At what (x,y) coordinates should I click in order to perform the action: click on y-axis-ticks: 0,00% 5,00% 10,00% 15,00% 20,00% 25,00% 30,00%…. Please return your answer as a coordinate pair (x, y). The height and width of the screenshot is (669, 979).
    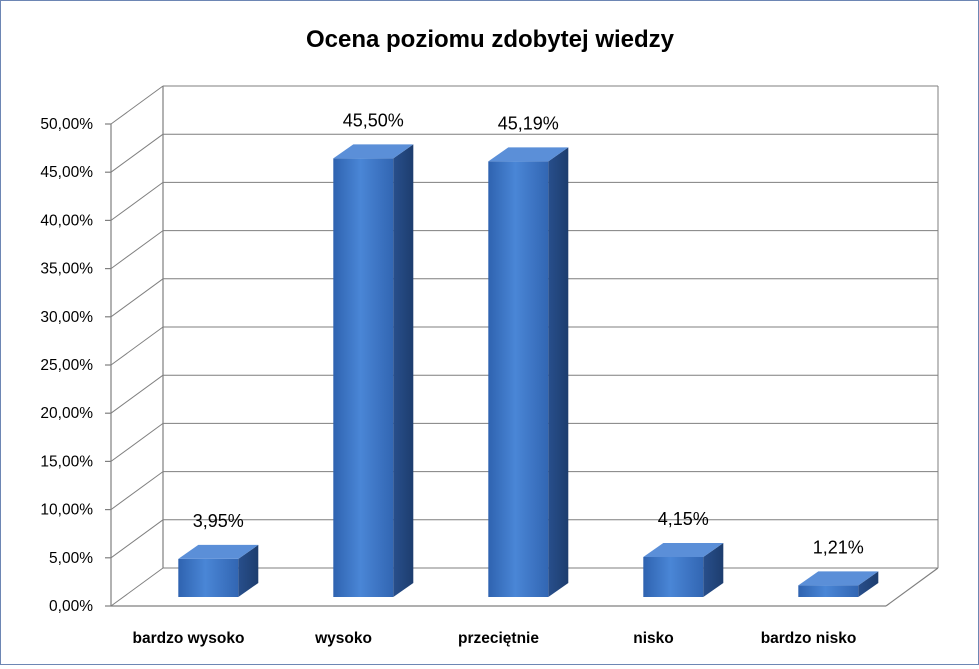
    Looking at the image, I should click on (66, 365).